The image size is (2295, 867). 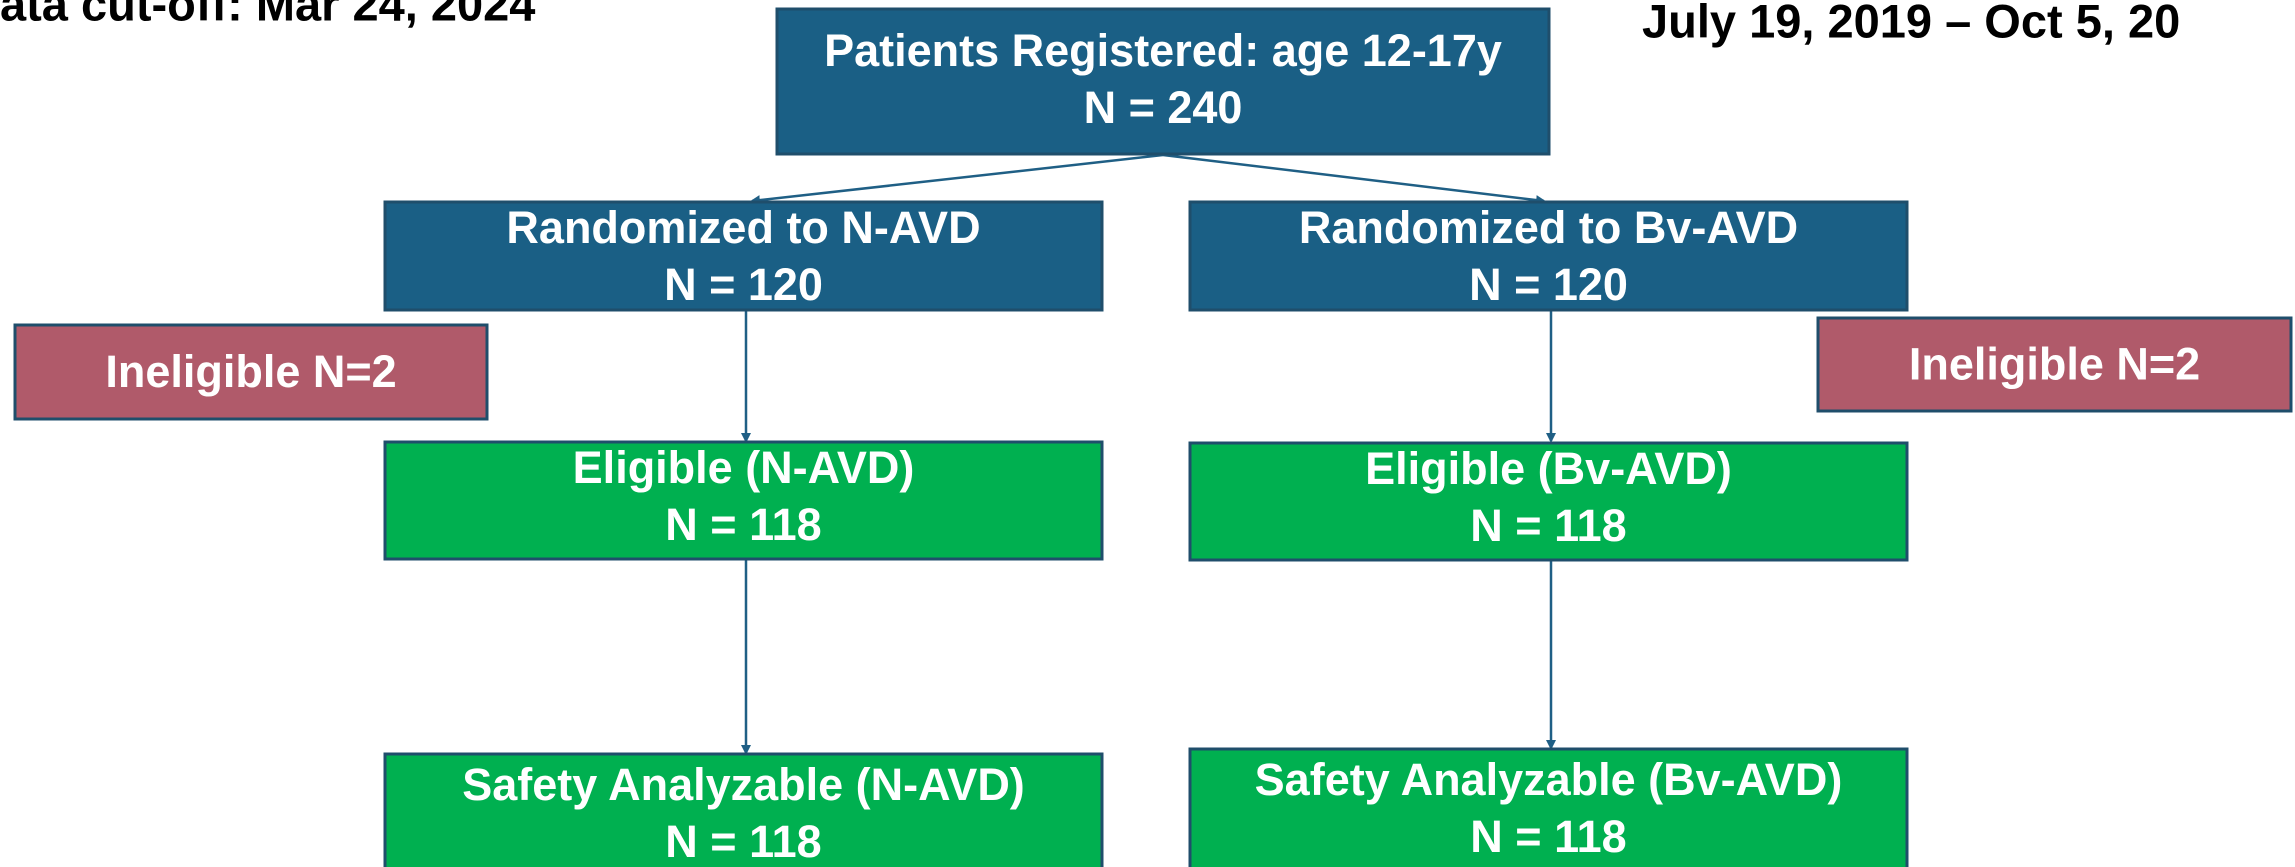 What do you see at coordinates (1163, 107) in the screenshot?
I see `node-count: N = 240` at bounding box center [1163, 107].